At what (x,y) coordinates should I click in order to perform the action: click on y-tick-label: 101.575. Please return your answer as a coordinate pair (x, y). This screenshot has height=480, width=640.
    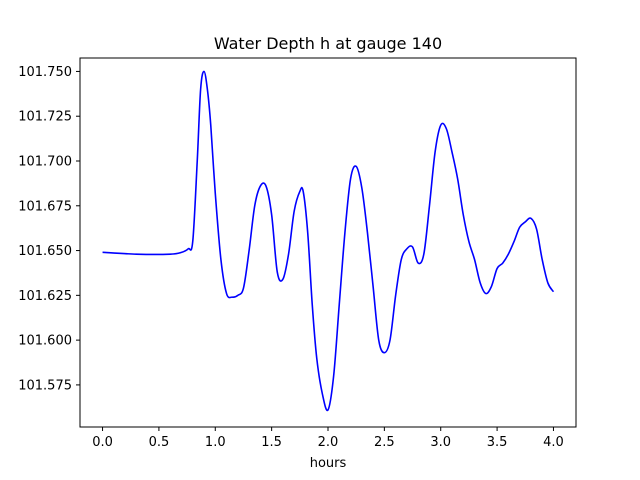
    Looking at the image, I should click on (45, 385).